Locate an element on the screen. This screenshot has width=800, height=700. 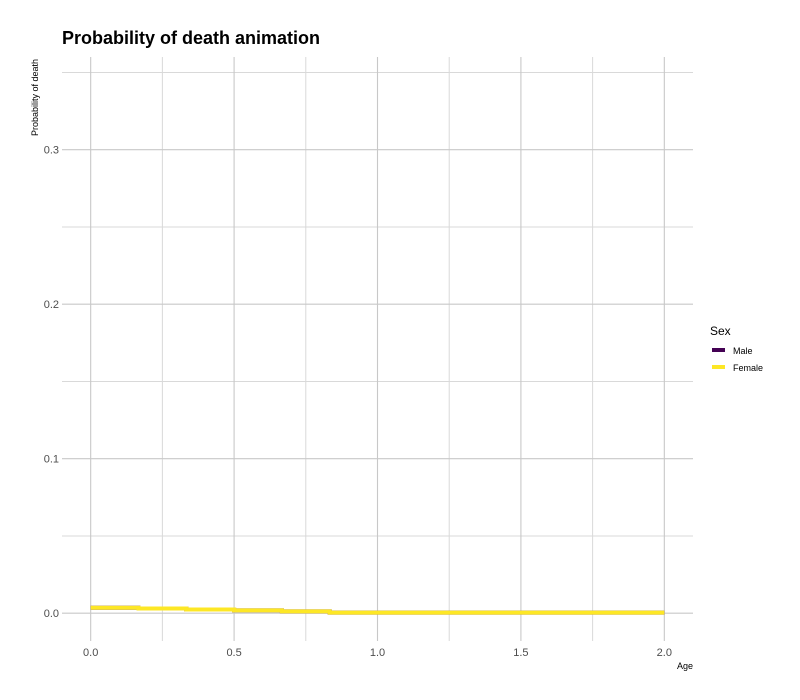
y-tick-label: 0.1 is located at coordinates (51, 460).